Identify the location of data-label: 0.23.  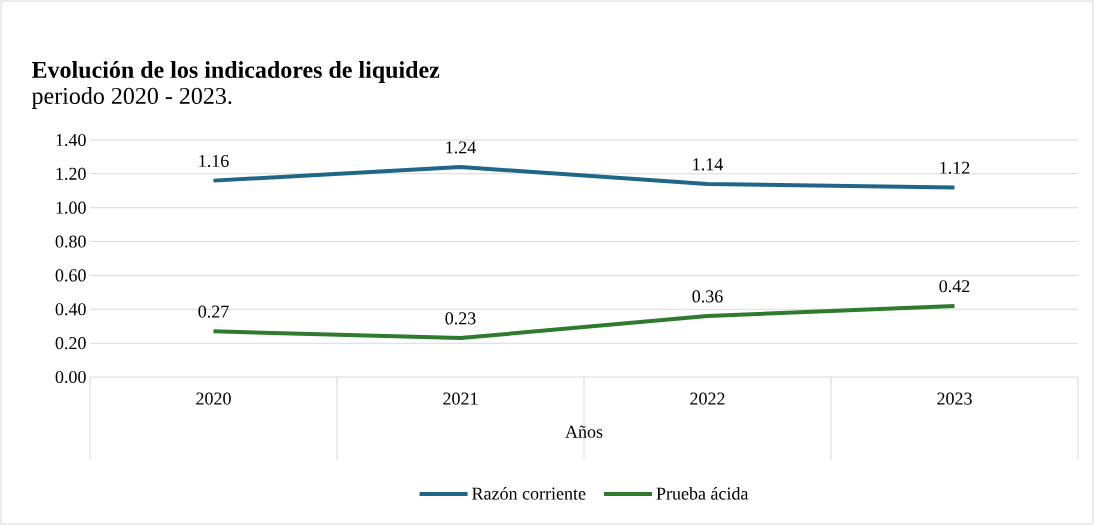
(460, 318).